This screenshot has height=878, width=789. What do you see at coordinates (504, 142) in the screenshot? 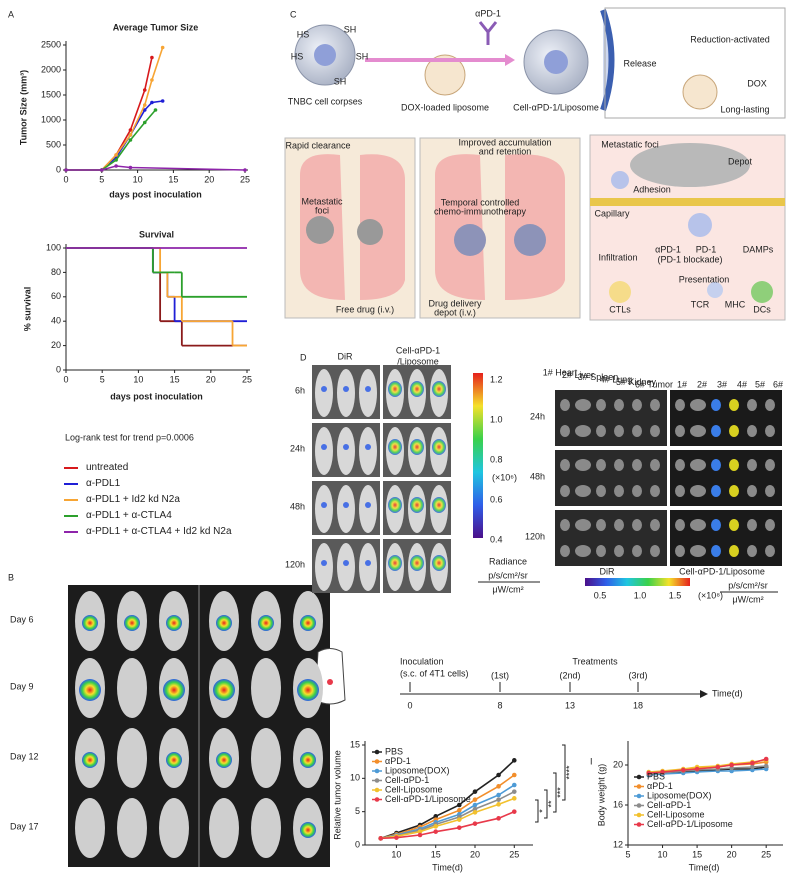
I see `diagram-label: Improved accumulation` at bounding box center [504, 142].